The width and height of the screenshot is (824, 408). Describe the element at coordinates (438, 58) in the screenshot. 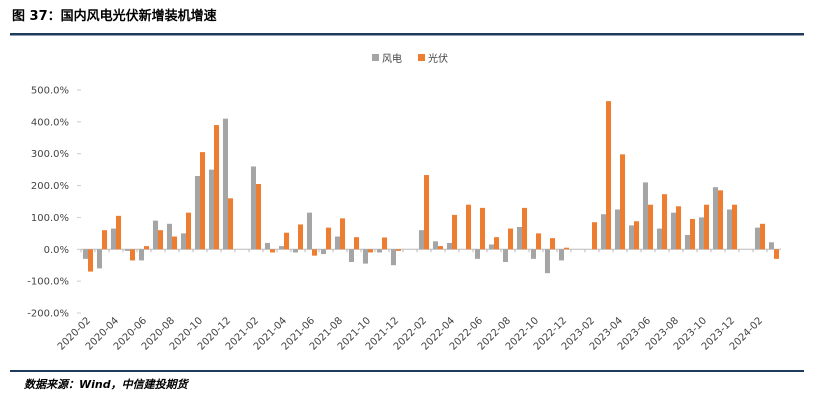

I see `legend-label: 光伏` at that location.